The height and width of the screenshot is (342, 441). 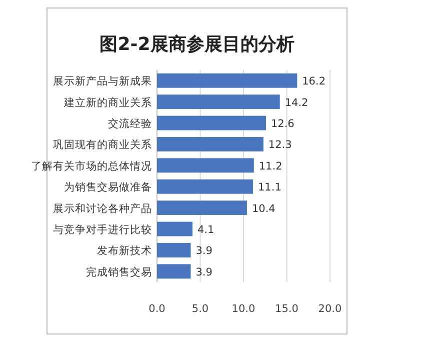 I want to click on data-label: 11.2, so click(x=270, y=166).